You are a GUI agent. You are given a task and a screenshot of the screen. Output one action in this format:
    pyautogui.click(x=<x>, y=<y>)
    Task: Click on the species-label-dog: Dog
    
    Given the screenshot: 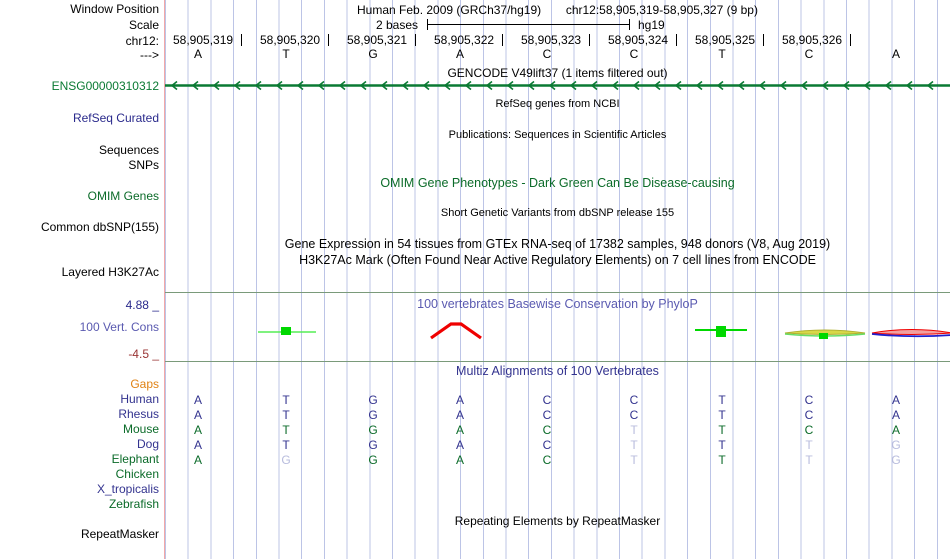 What is the action you would take?
    pyautogui.click(x=147, y=444)
    